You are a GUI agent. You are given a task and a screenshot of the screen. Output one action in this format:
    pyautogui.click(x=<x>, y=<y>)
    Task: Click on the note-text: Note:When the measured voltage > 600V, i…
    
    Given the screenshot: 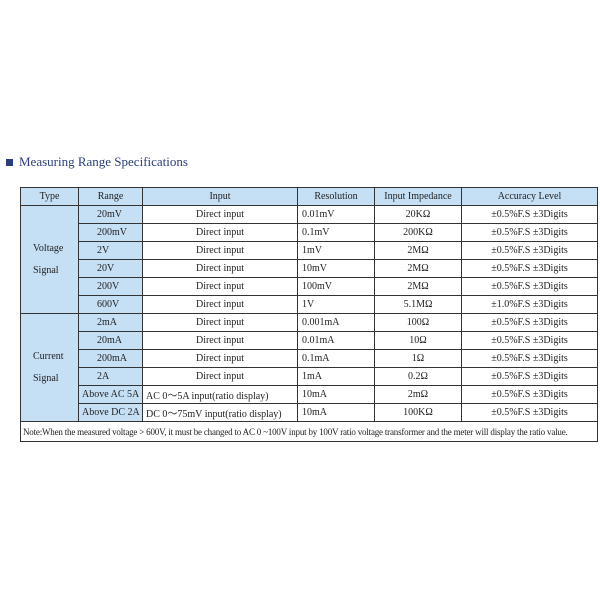 What is the action you would take?
    pyautogui.click(x=309, y=431)
    